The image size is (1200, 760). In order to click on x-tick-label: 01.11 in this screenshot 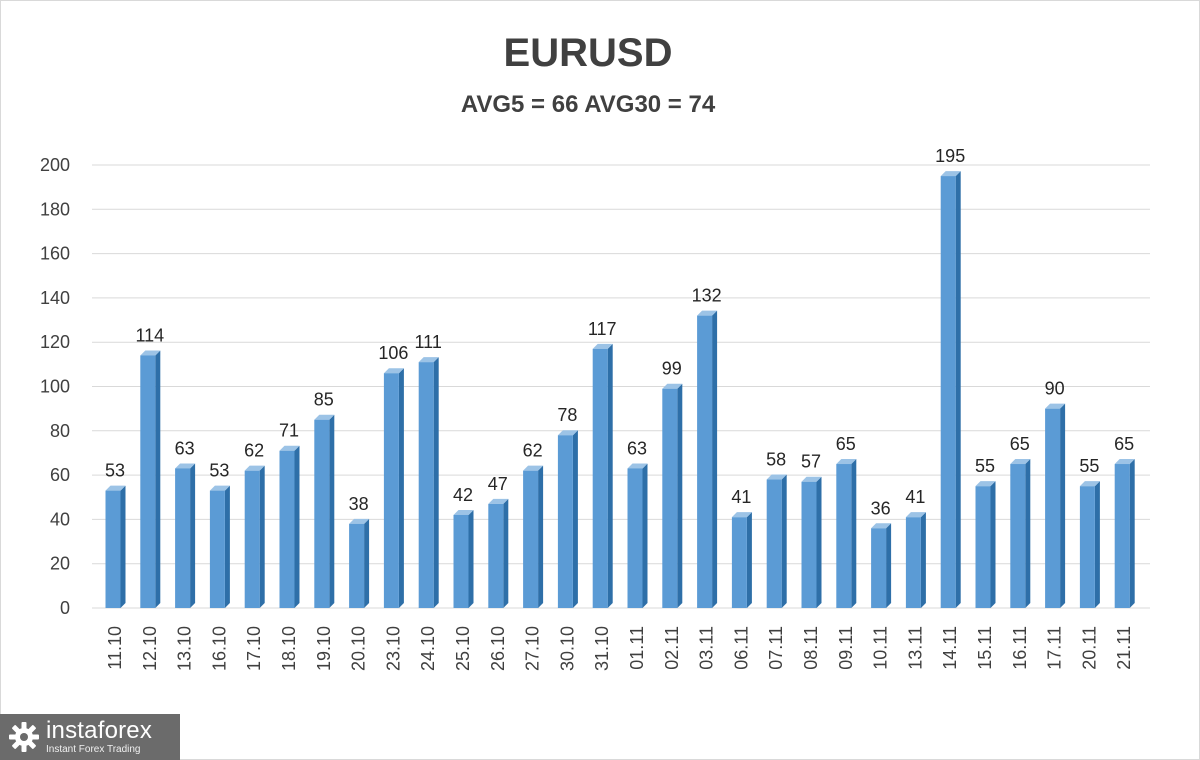, I will do `click(637, 648)`.